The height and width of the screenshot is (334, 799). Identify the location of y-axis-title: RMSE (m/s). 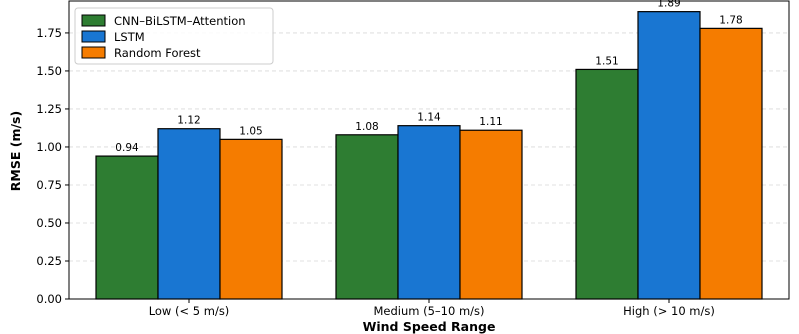
(15, 151).